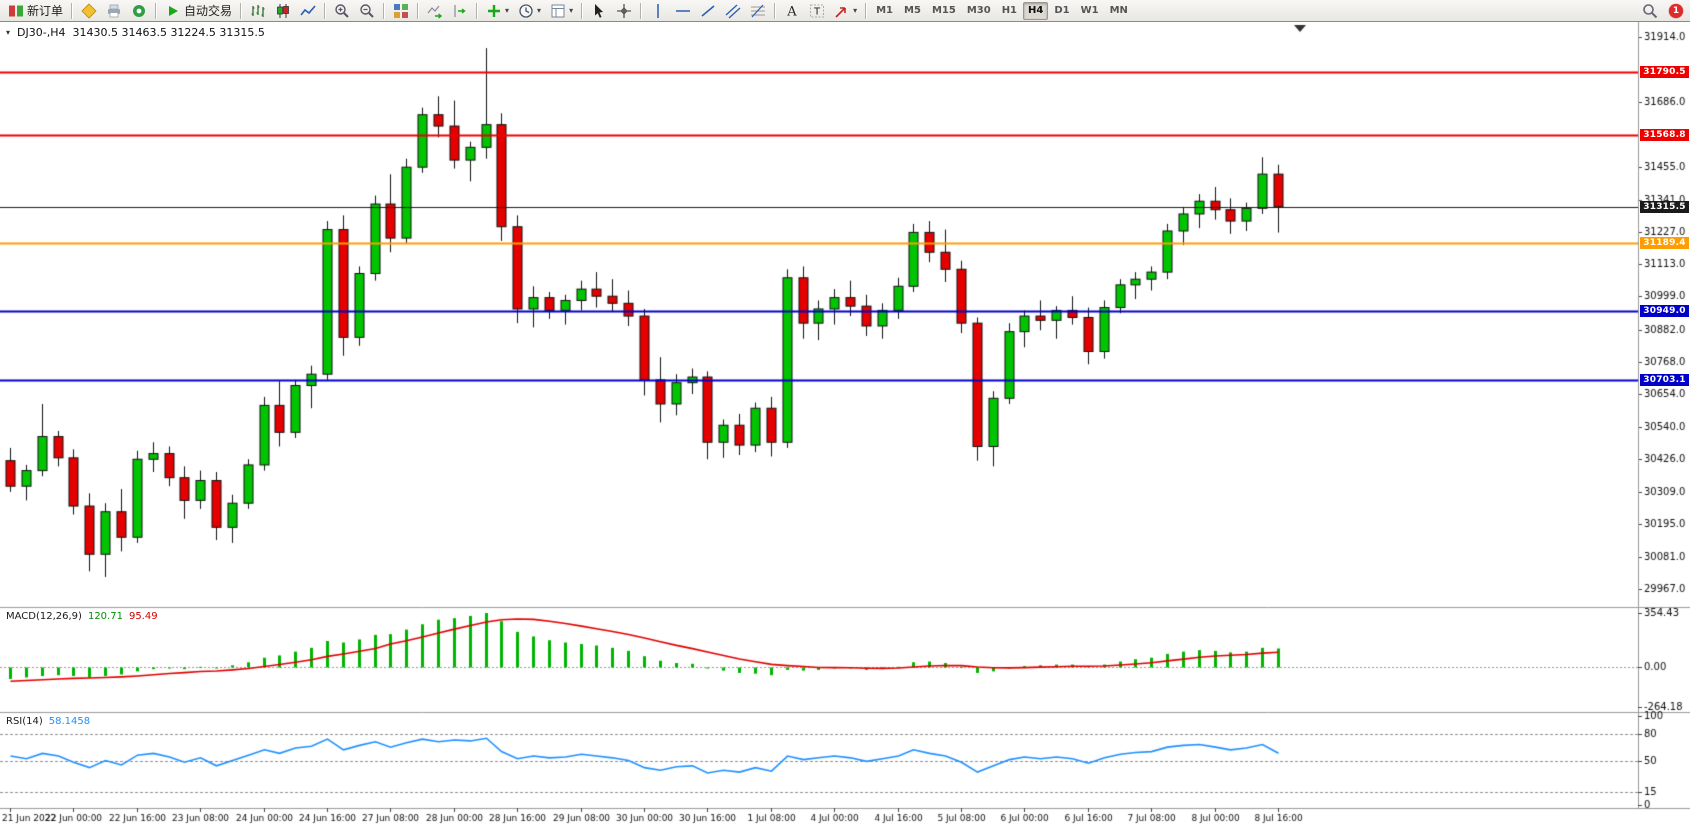 This screenshot has width=1690, height=831. What do you see at coordinates (558, 10) in the screenshot?
I see `templates-icon` at bounding box center [558, 10].